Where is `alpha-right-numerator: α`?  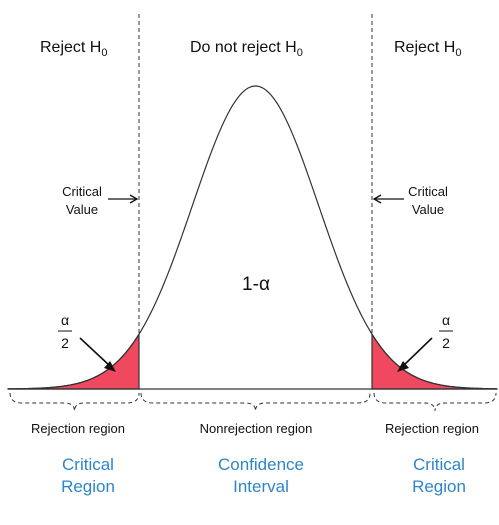
alpha-right-numerator: α is located at coordinates (446, 320).